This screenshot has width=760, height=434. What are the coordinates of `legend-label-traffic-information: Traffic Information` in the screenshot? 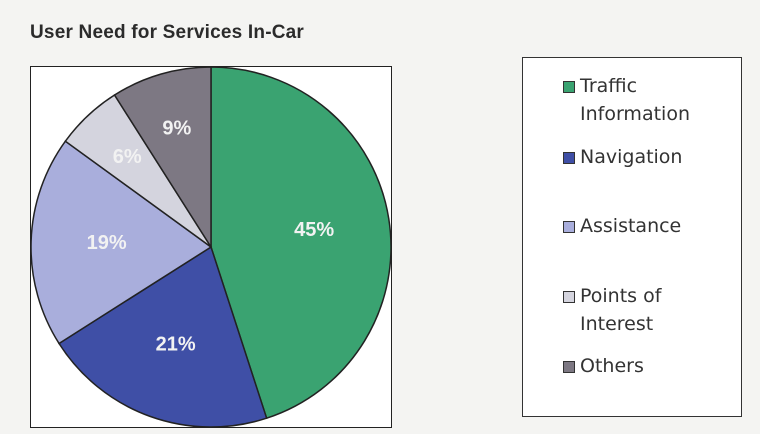 It's located at (635, 100).